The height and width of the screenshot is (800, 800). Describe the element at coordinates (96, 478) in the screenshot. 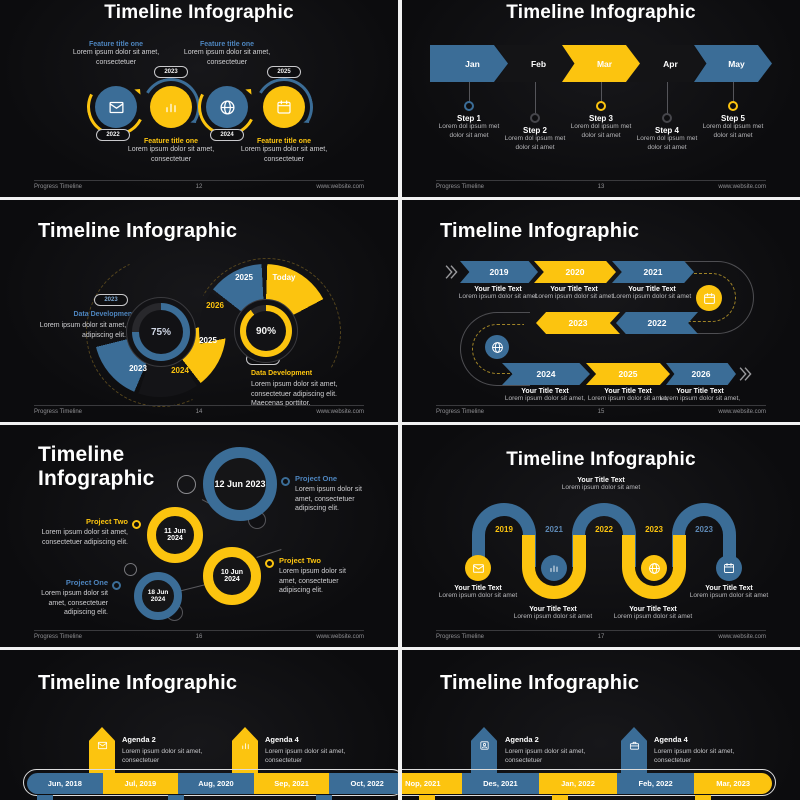

I see `title-line-2: Infographic` at that location.